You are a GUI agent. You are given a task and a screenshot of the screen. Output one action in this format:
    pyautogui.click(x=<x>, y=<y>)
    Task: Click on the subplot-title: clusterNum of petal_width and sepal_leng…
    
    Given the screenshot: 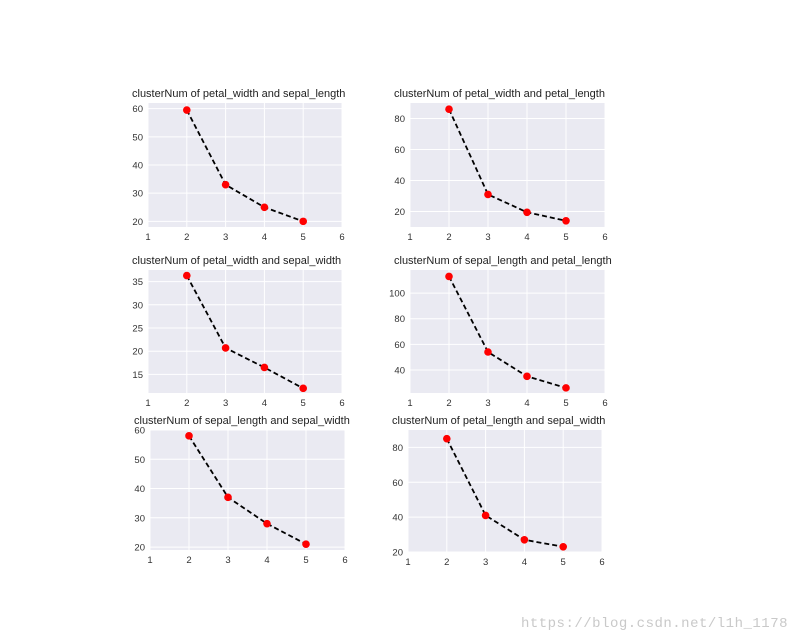 What is the action you would take?
    pyautogui.click(x=238, y=94)
    